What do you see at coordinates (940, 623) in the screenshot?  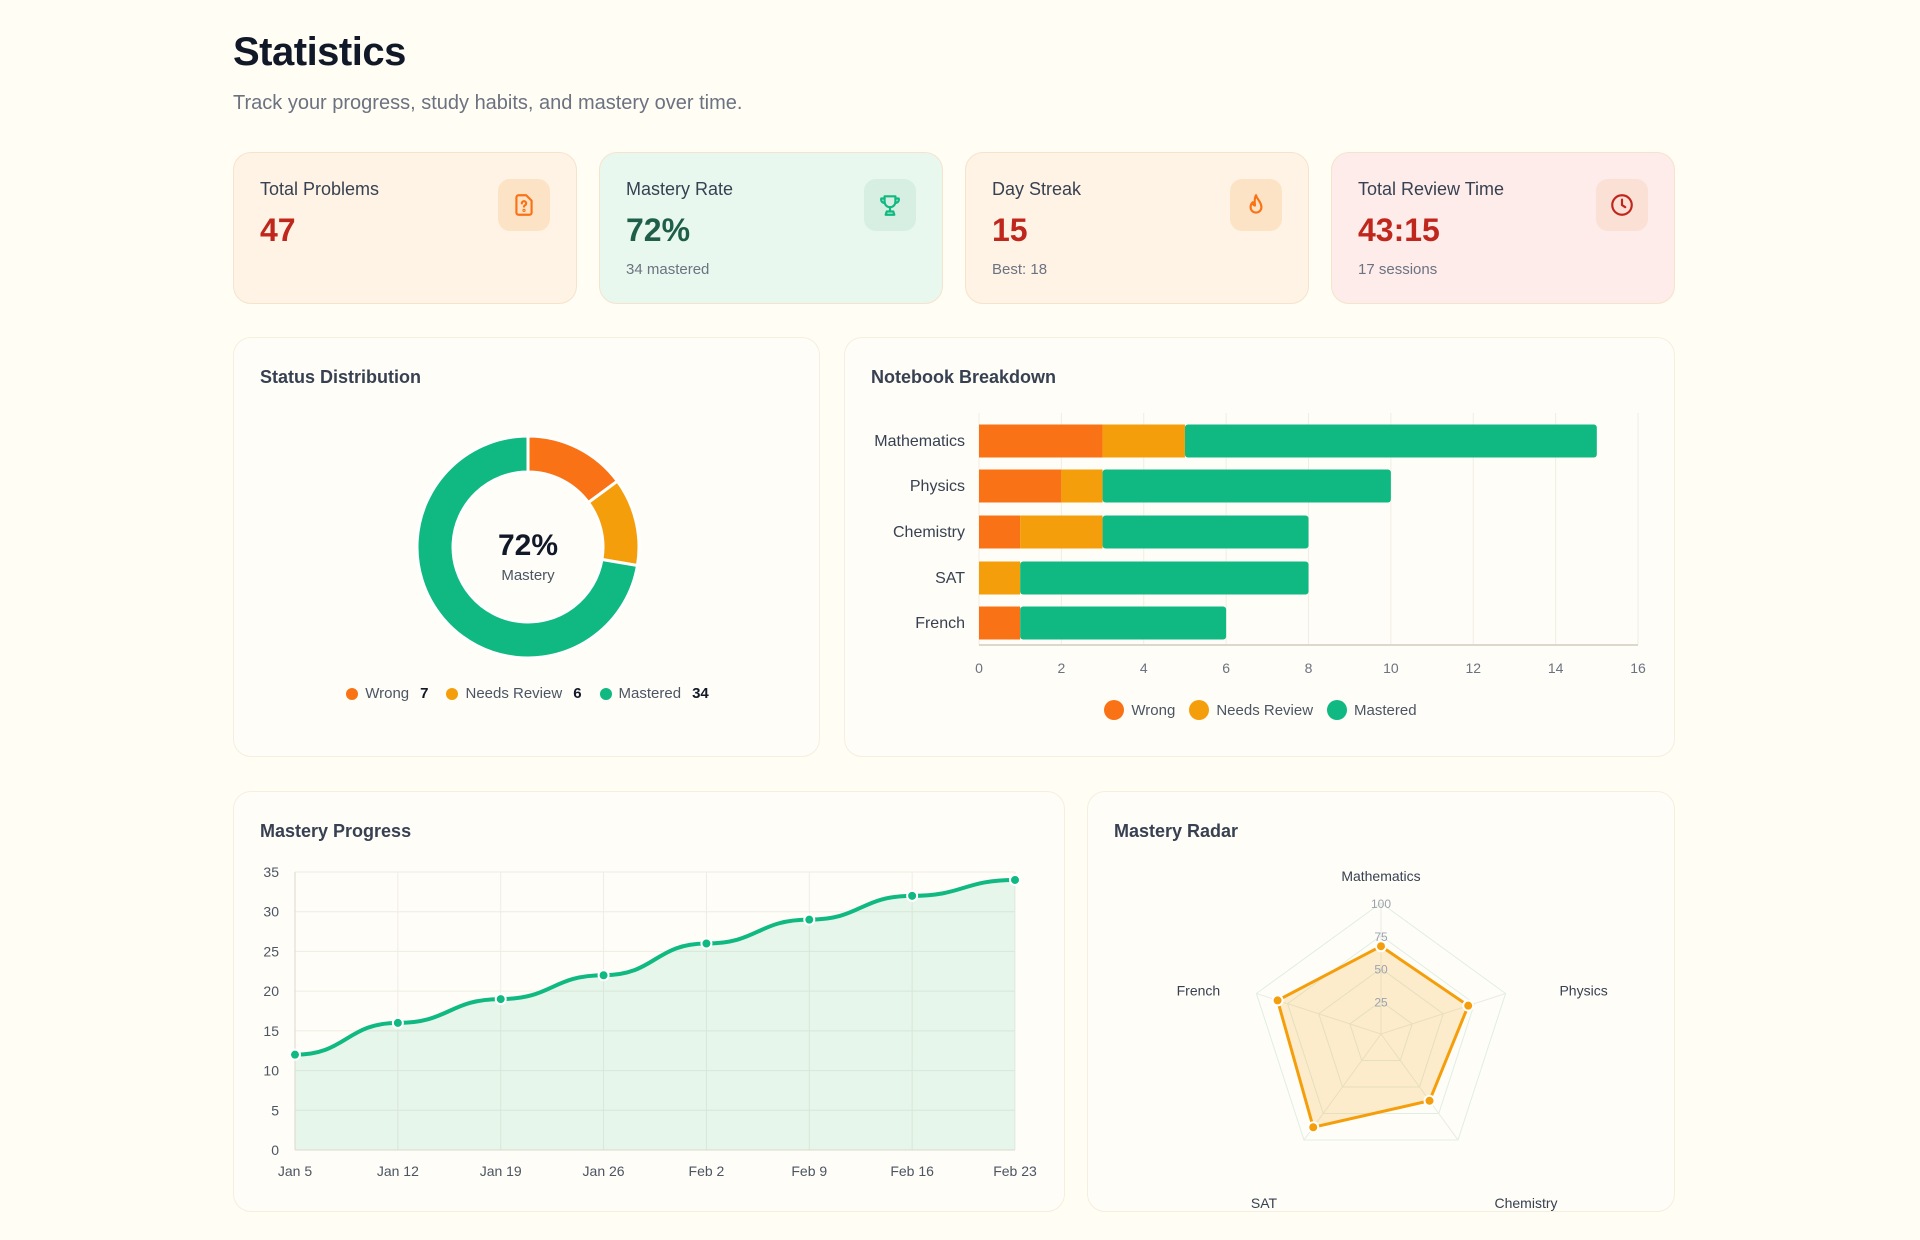 I see `y-category-label: French` at bounding box center [940, 623].